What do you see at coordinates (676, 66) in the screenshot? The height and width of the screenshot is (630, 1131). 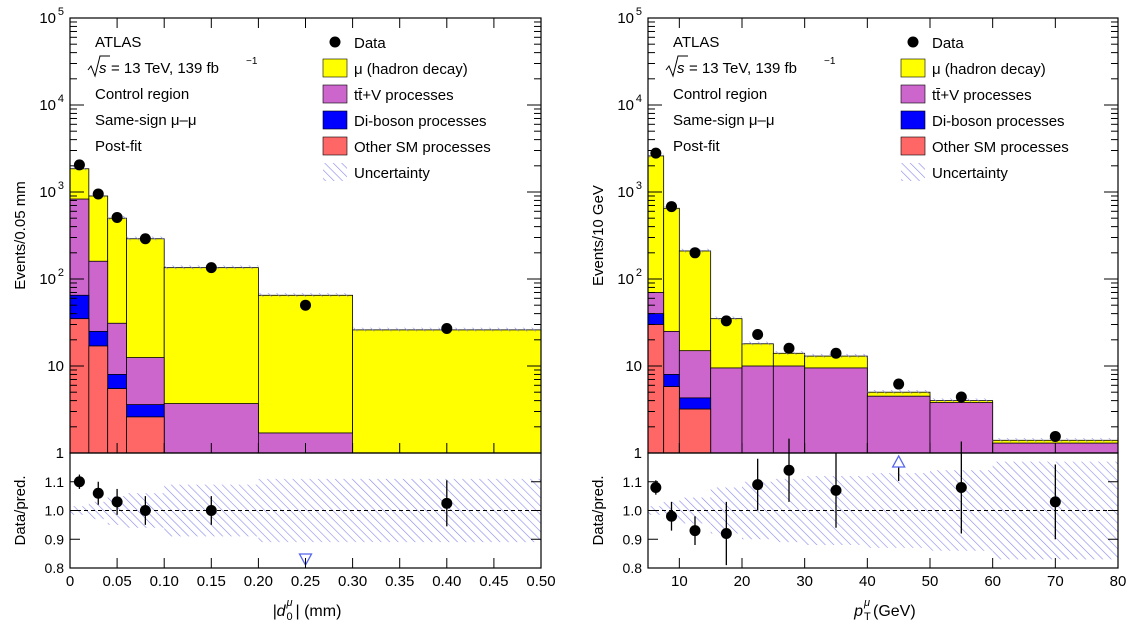 I see `sqrt-symbol` at bounding box center [676, 66].